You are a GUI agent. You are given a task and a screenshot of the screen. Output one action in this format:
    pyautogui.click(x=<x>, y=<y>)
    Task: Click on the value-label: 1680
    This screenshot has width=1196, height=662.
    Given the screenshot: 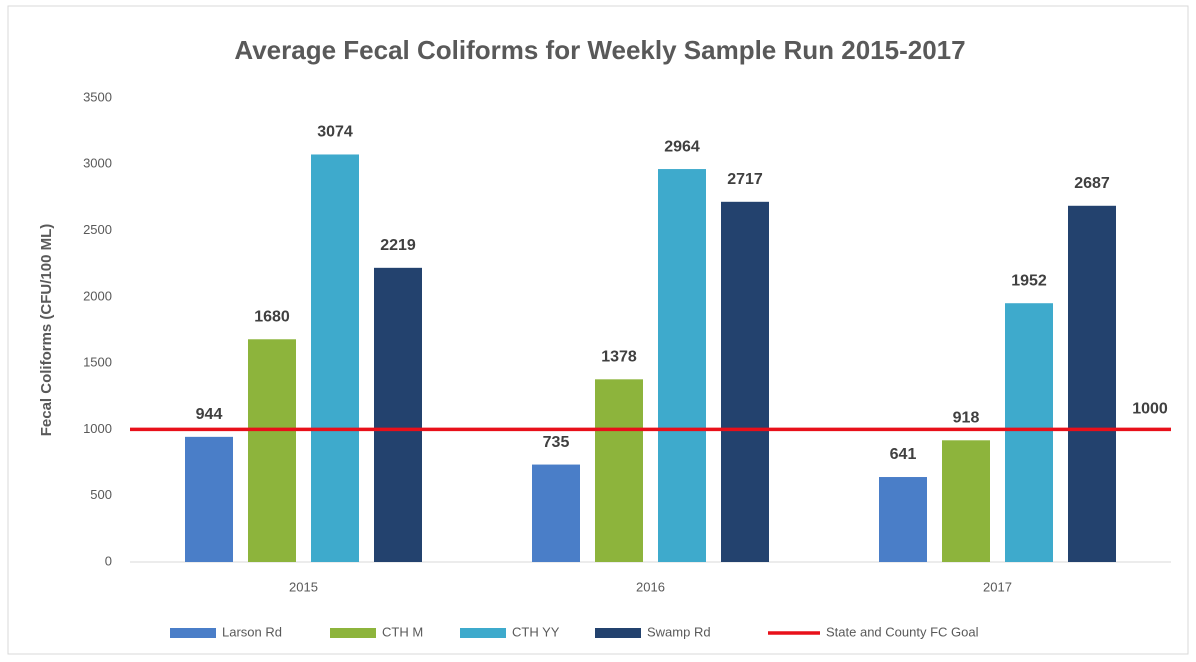 What is the action you would take?
    pyautogui.click(x=272, y=316)
    